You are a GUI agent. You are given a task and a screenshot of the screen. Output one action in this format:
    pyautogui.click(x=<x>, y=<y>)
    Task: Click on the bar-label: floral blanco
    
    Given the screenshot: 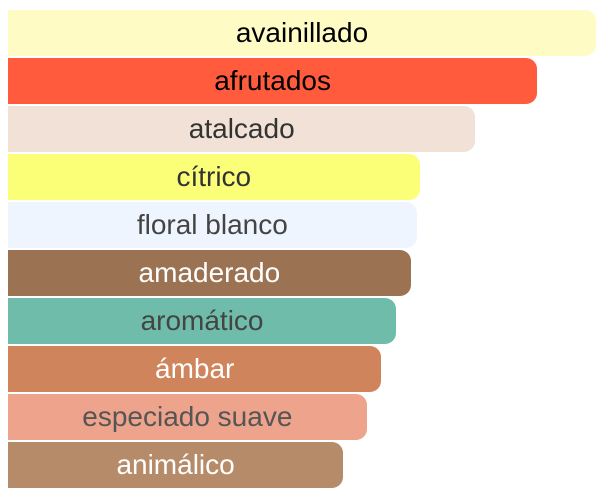 What is the action you would take?
    pyautogui.click(x=212, y=224)
    